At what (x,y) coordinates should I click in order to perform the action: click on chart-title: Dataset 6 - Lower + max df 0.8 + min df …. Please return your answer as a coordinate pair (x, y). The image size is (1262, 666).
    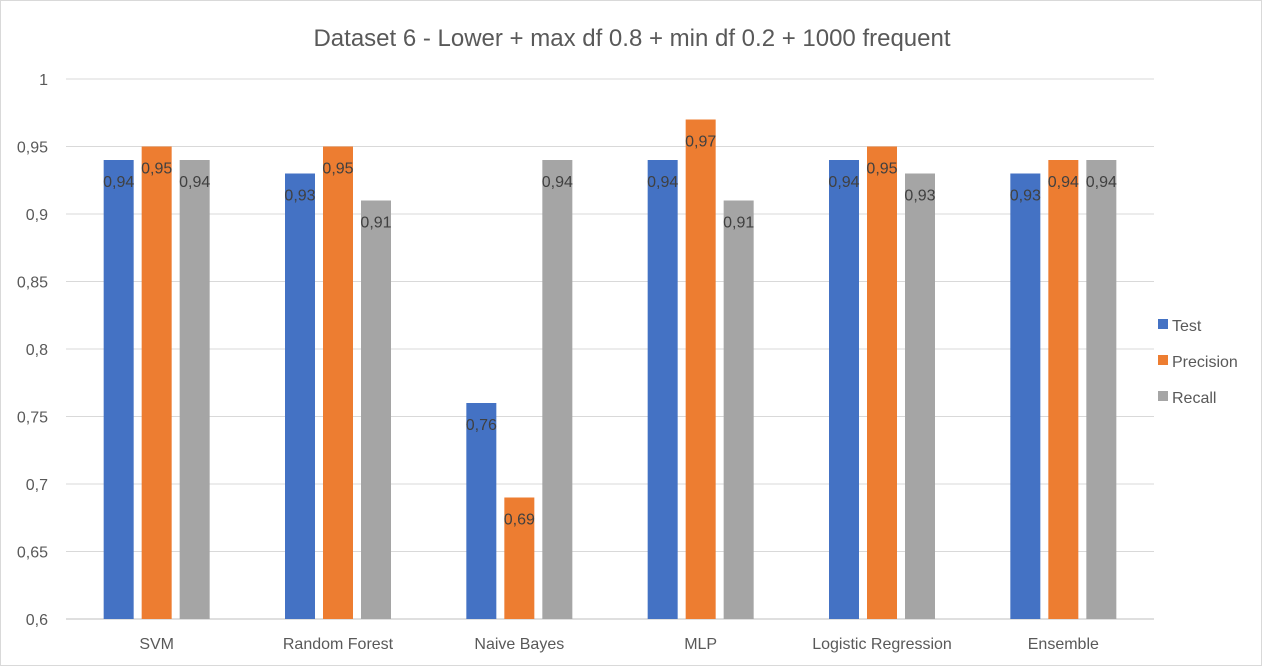
    Looking at the image, I should click on (631, 38).